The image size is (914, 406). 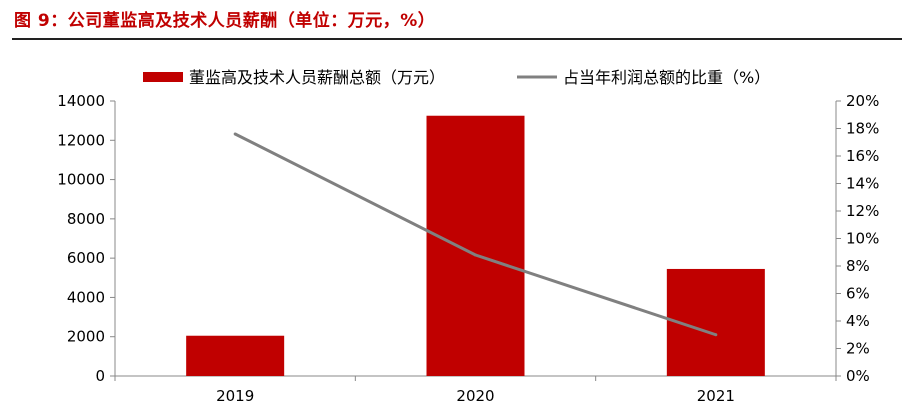 I want to click on line-point-2021, so click(x=716, y=335).